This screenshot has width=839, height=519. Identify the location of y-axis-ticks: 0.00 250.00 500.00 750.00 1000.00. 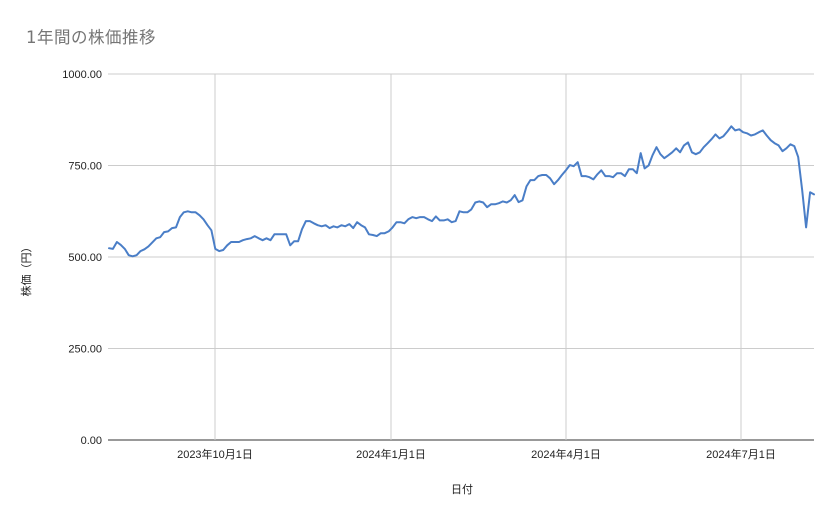
(82, 258).